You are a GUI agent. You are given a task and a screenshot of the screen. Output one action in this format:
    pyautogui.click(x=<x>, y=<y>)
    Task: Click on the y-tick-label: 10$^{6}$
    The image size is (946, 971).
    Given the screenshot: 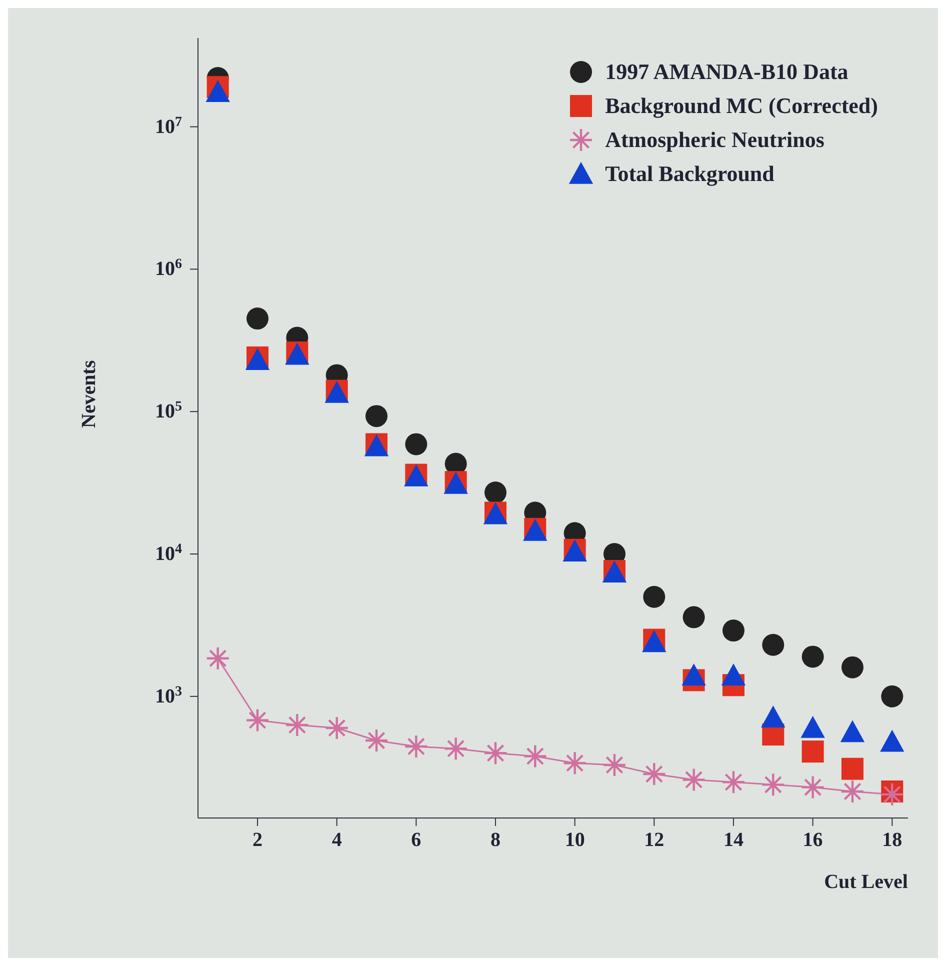 What is the action you would take?
    pyautogui.click(x=168, y=268)
    